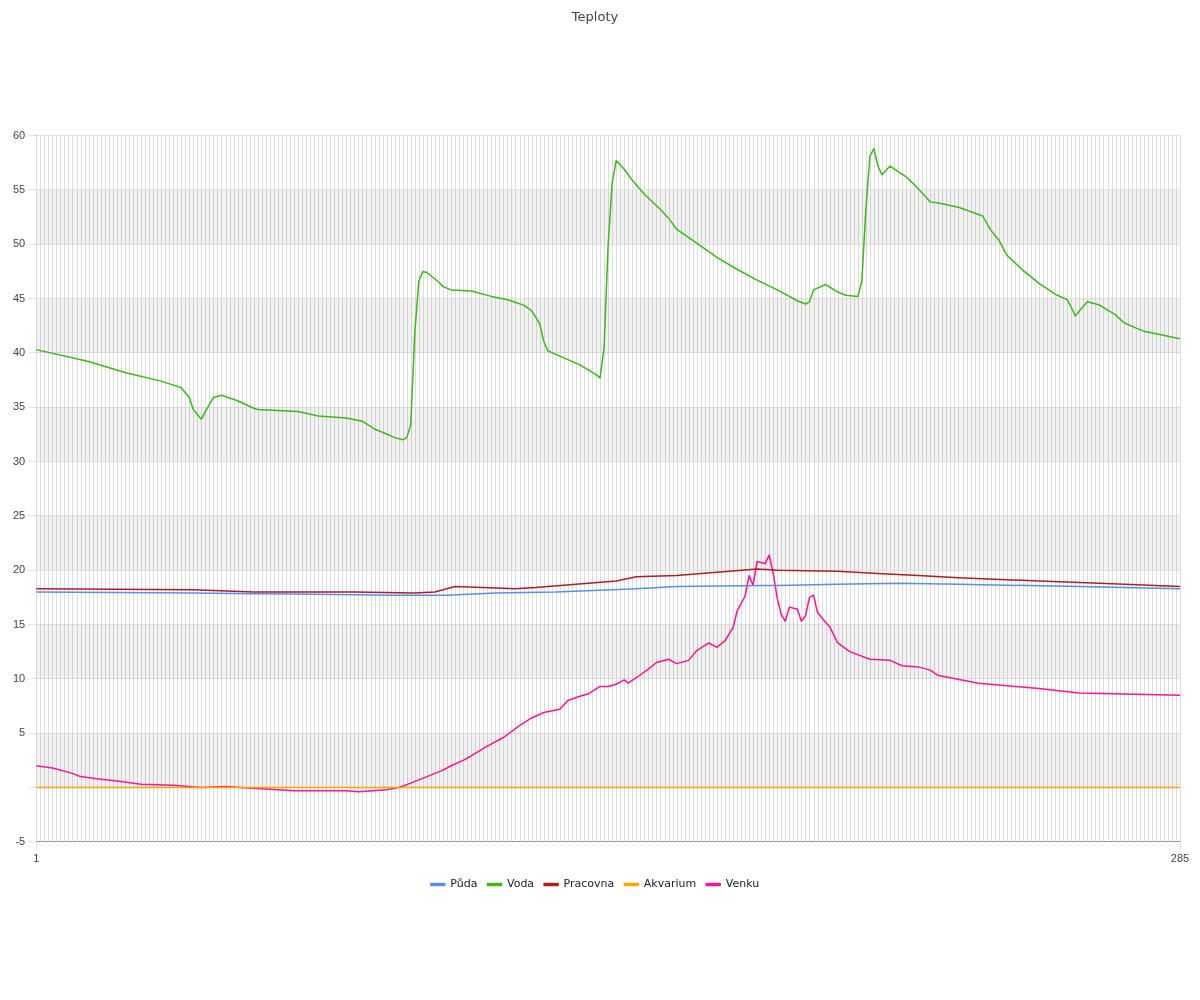 Image resolution: width=1200 pixels, height=1000 pixels. Describe the element at coordinates (19, 460) in the screenshot. I see `y-tick-label: 30` at that location.